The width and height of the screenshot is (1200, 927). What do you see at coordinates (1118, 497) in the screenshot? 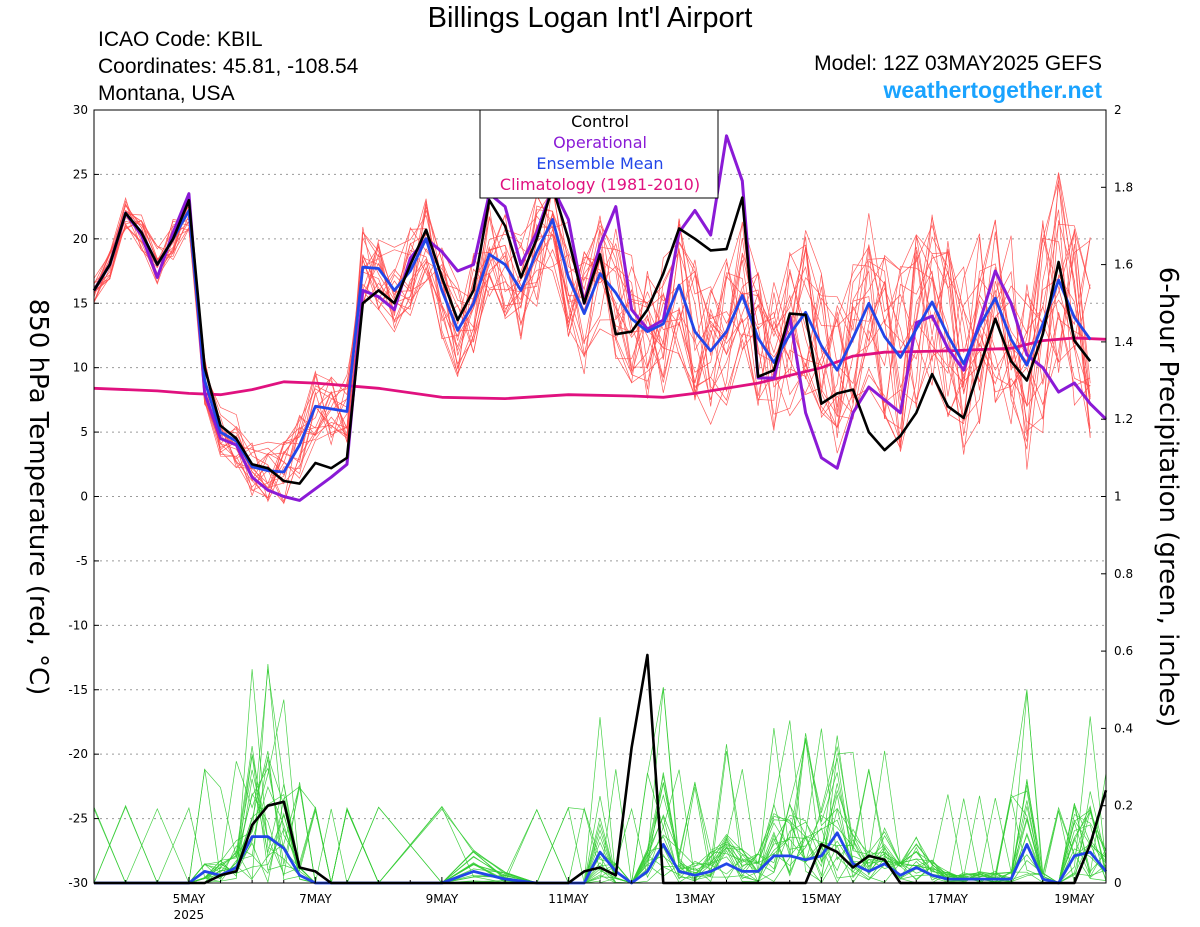
I see `y2-tick-label: 1` at bounding box center [1118, 497].